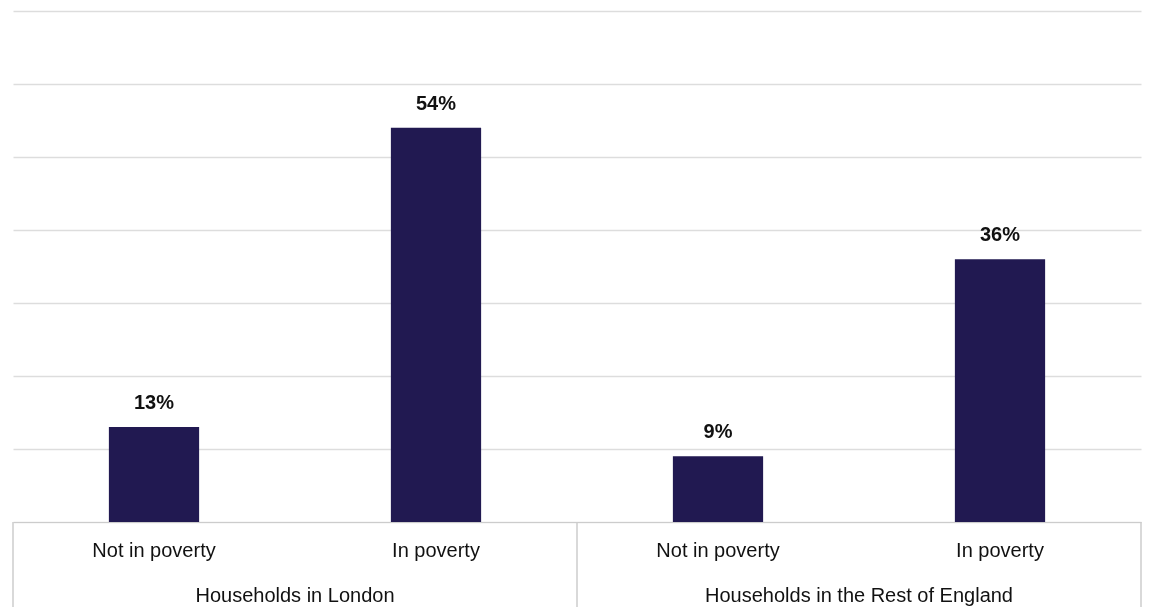 The width and height of the screenshot is (1152, 607). What do you see at coordinates (436, 102) in the screenshot?
I see `data-label: 54%` at bounding box center [436, 102].